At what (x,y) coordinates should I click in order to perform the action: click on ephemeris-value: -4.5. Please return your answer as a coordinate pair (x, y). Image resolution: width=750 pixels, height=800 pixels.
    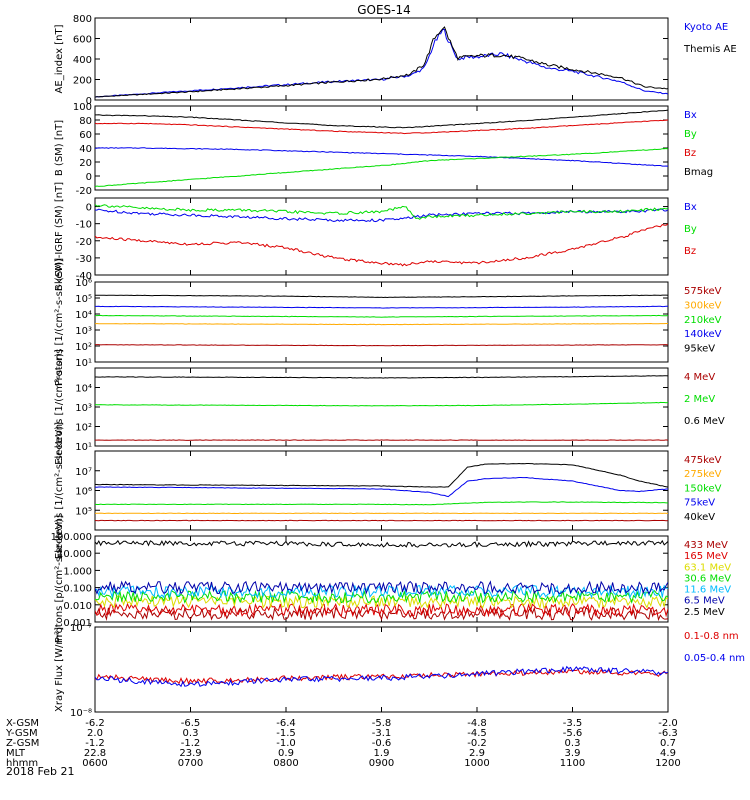
    Looking at the image, I should click on (477, 733).